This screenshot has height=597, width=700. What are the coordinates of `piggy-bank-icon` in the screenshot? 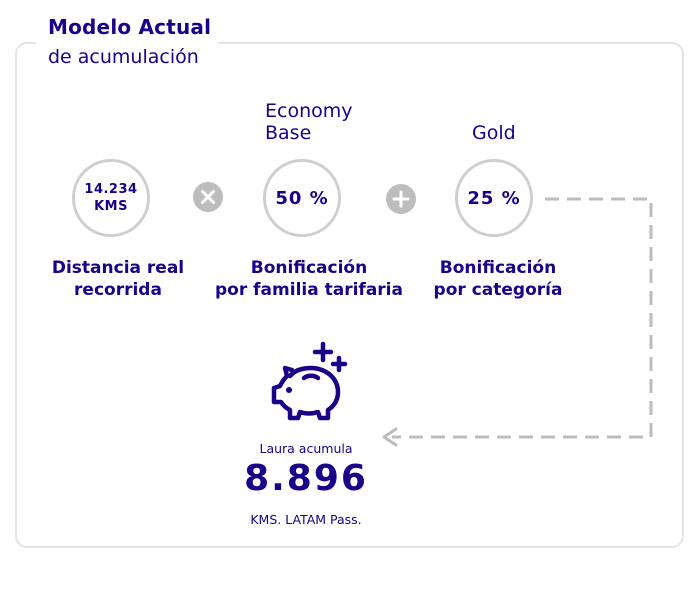 It's located at (309, 381).